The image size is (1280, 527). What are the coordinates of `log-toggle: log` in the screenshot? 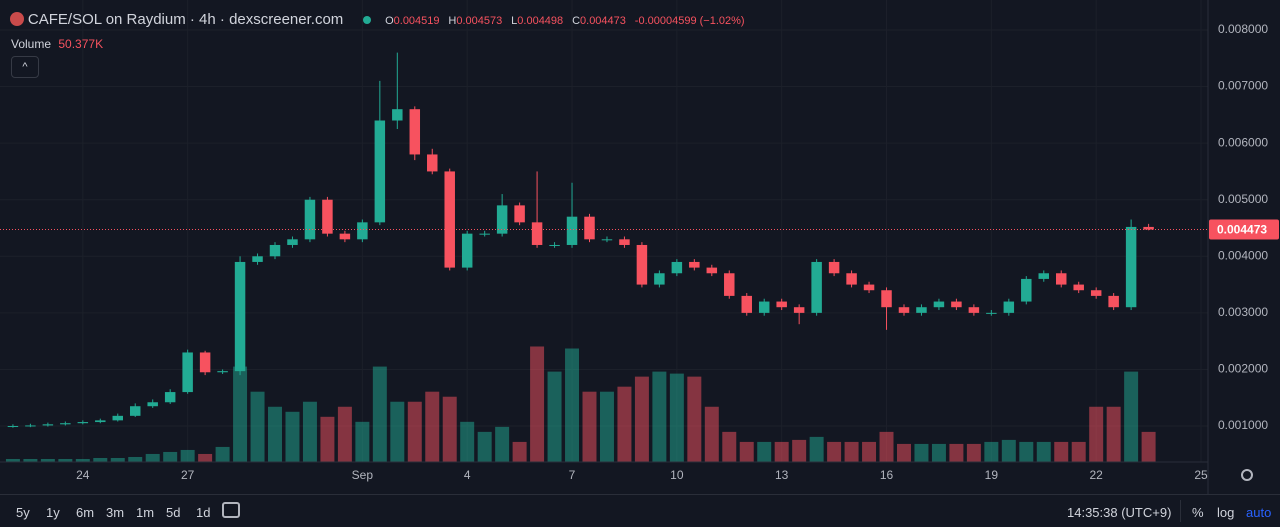 It's located at (1226, 512).